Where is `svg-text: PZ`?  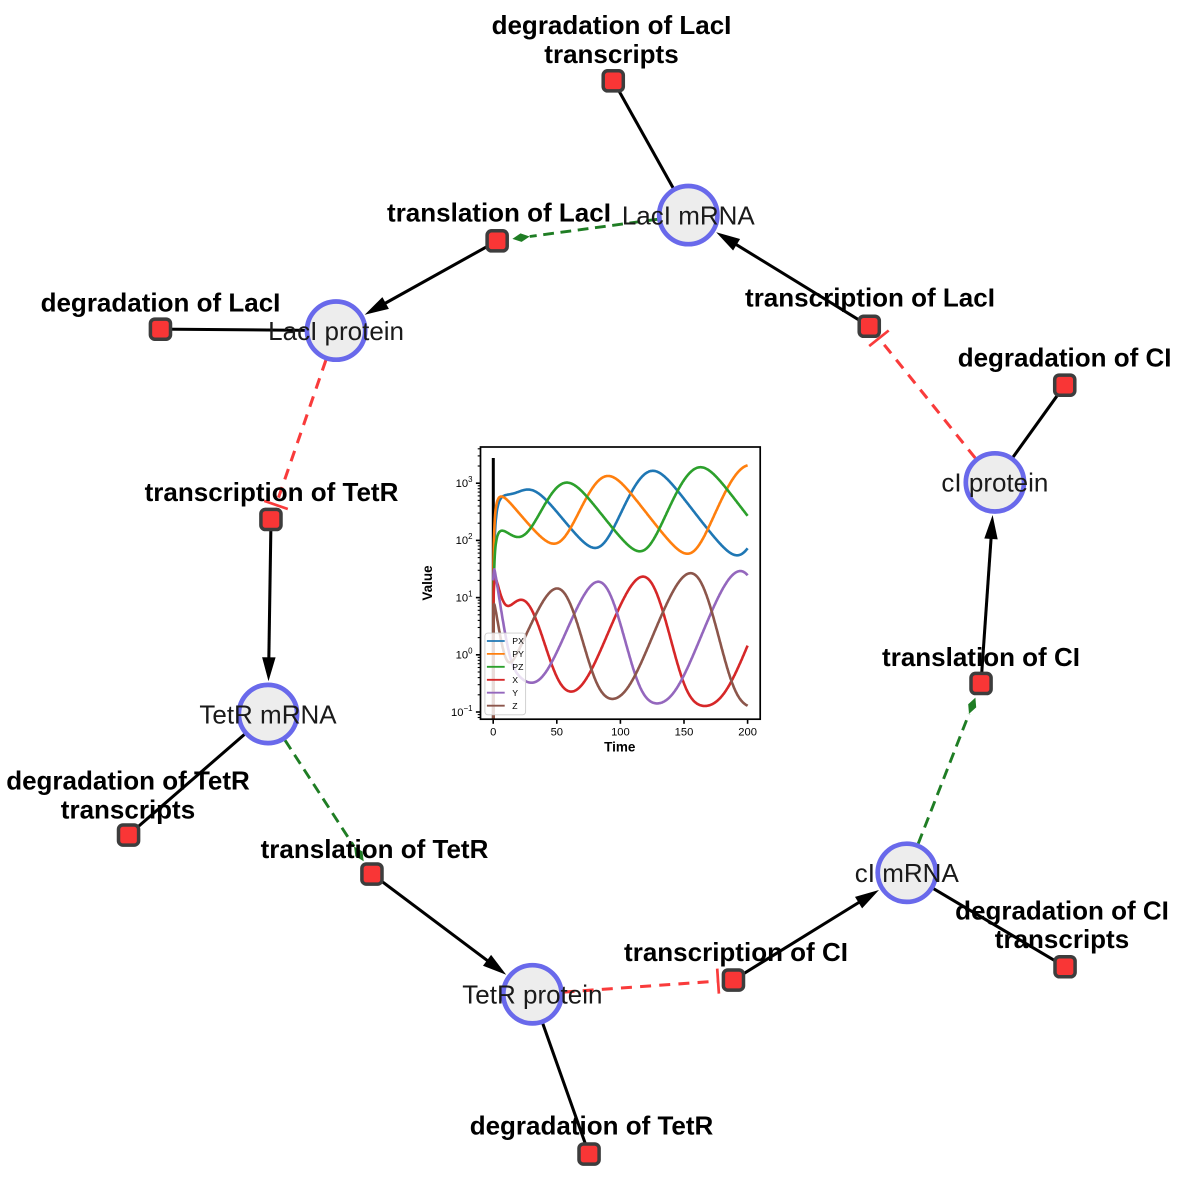
svg-text: PZ is located at coordinates (518, 667).